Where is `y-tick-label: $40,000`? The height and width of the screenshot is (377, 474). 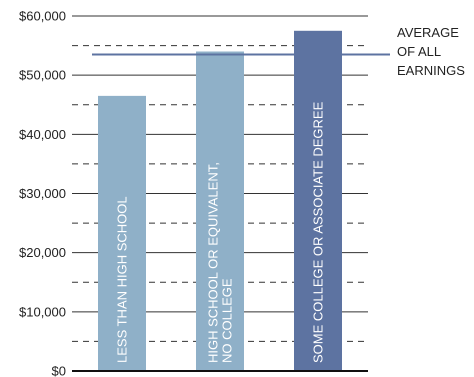
y-tick-label: $40,000 is located at coordinates (42, 134).